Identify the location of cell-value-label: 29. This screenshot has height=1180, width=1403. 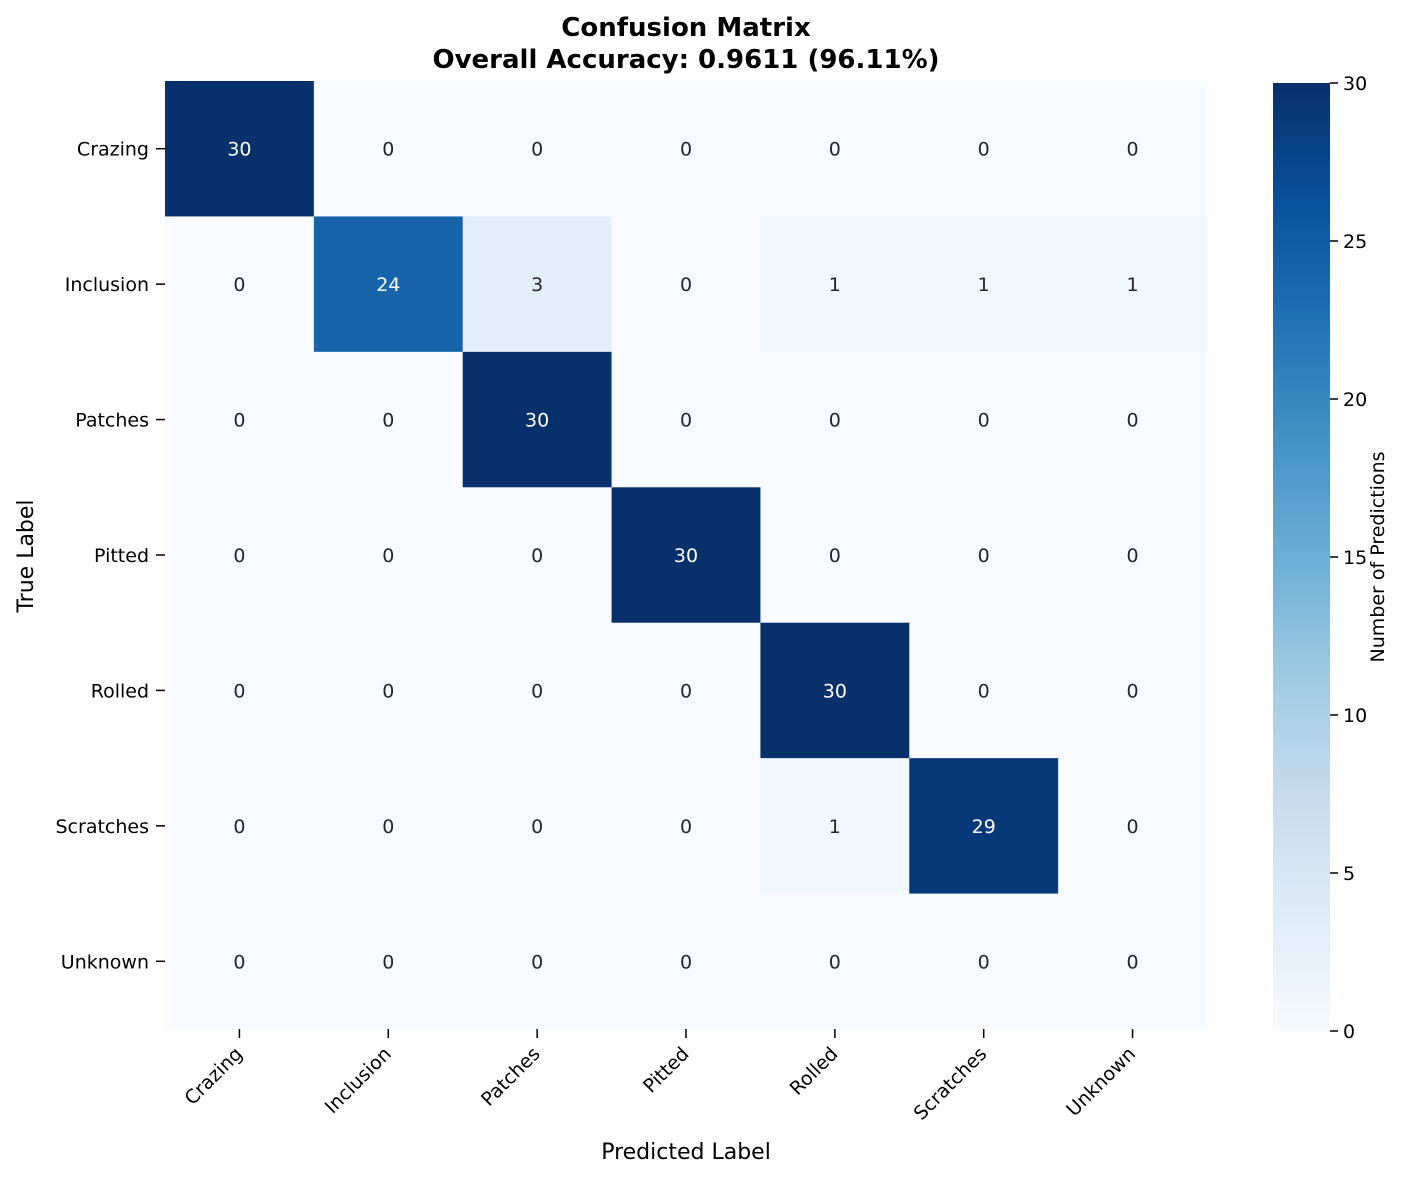
(984, 827).